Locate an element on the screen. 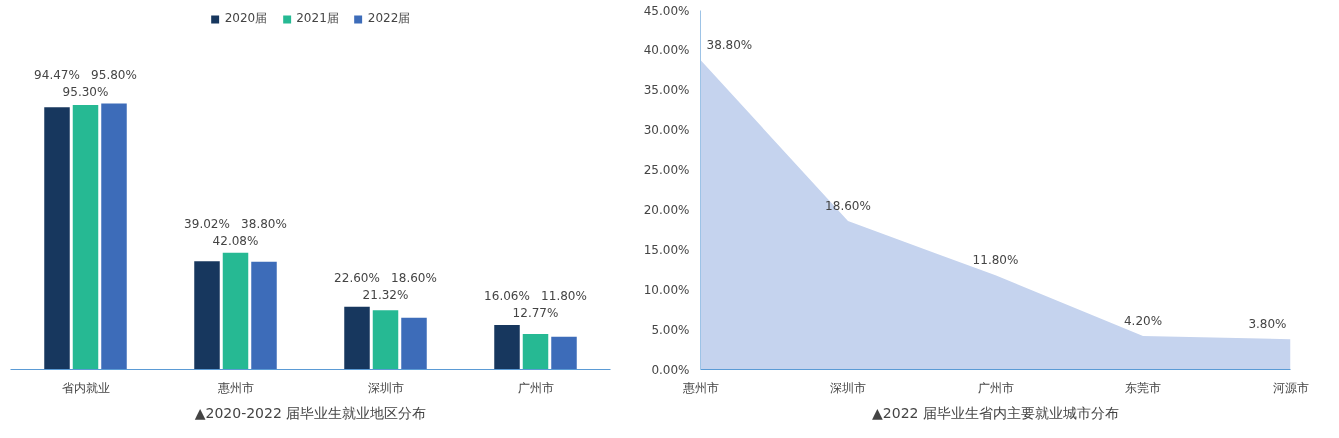 This screenshot has height=438, width=1339. x-tick-label: 河源市 is located at coordinates (1290, 387).